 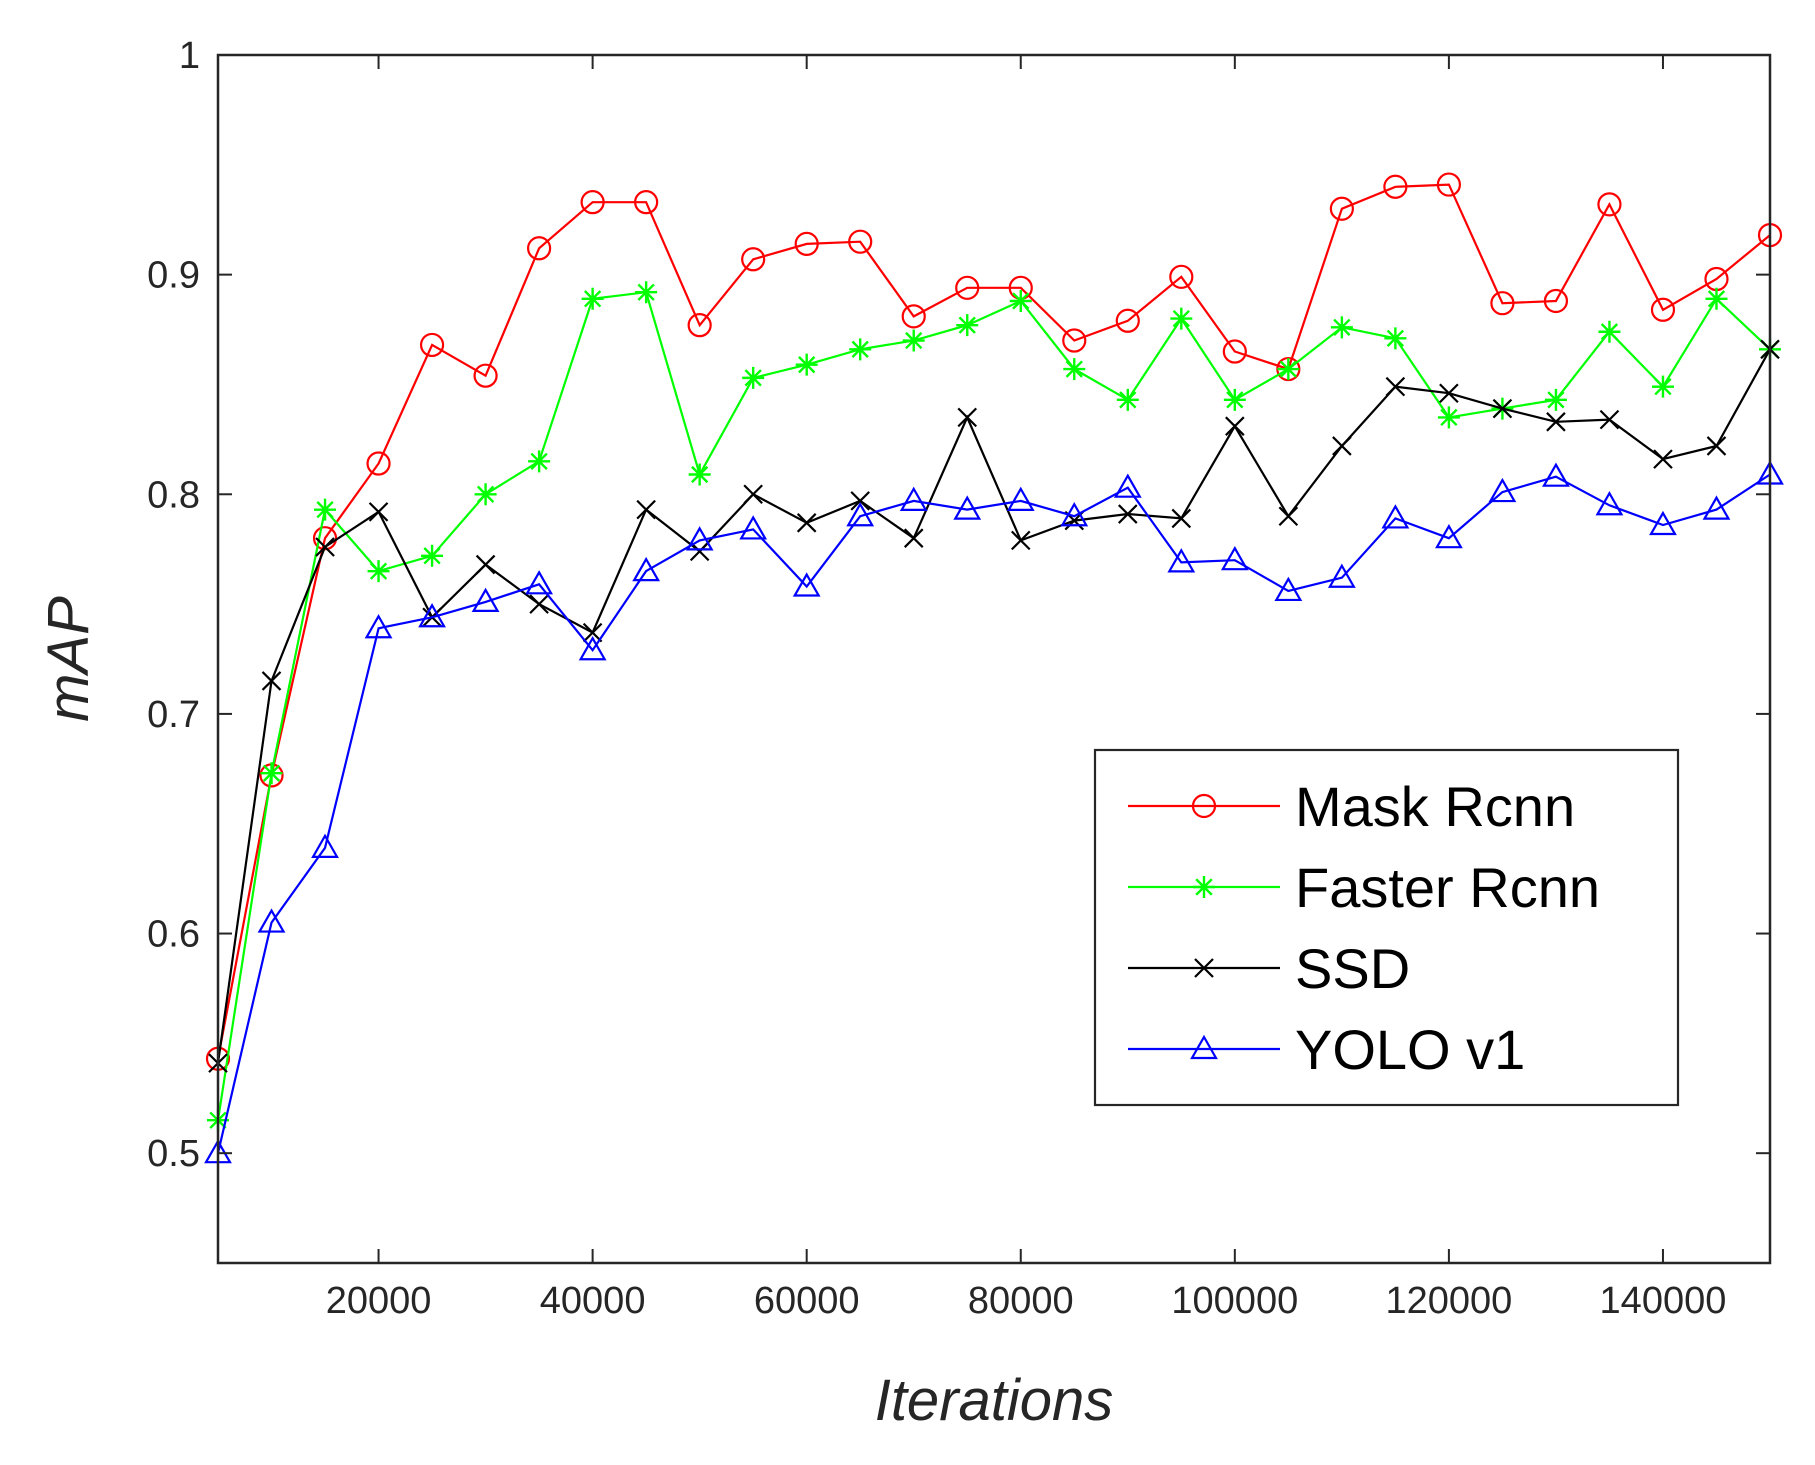 I want to click on data-point-faster-rcnn-18-shape, so click(x=1181, y=318).